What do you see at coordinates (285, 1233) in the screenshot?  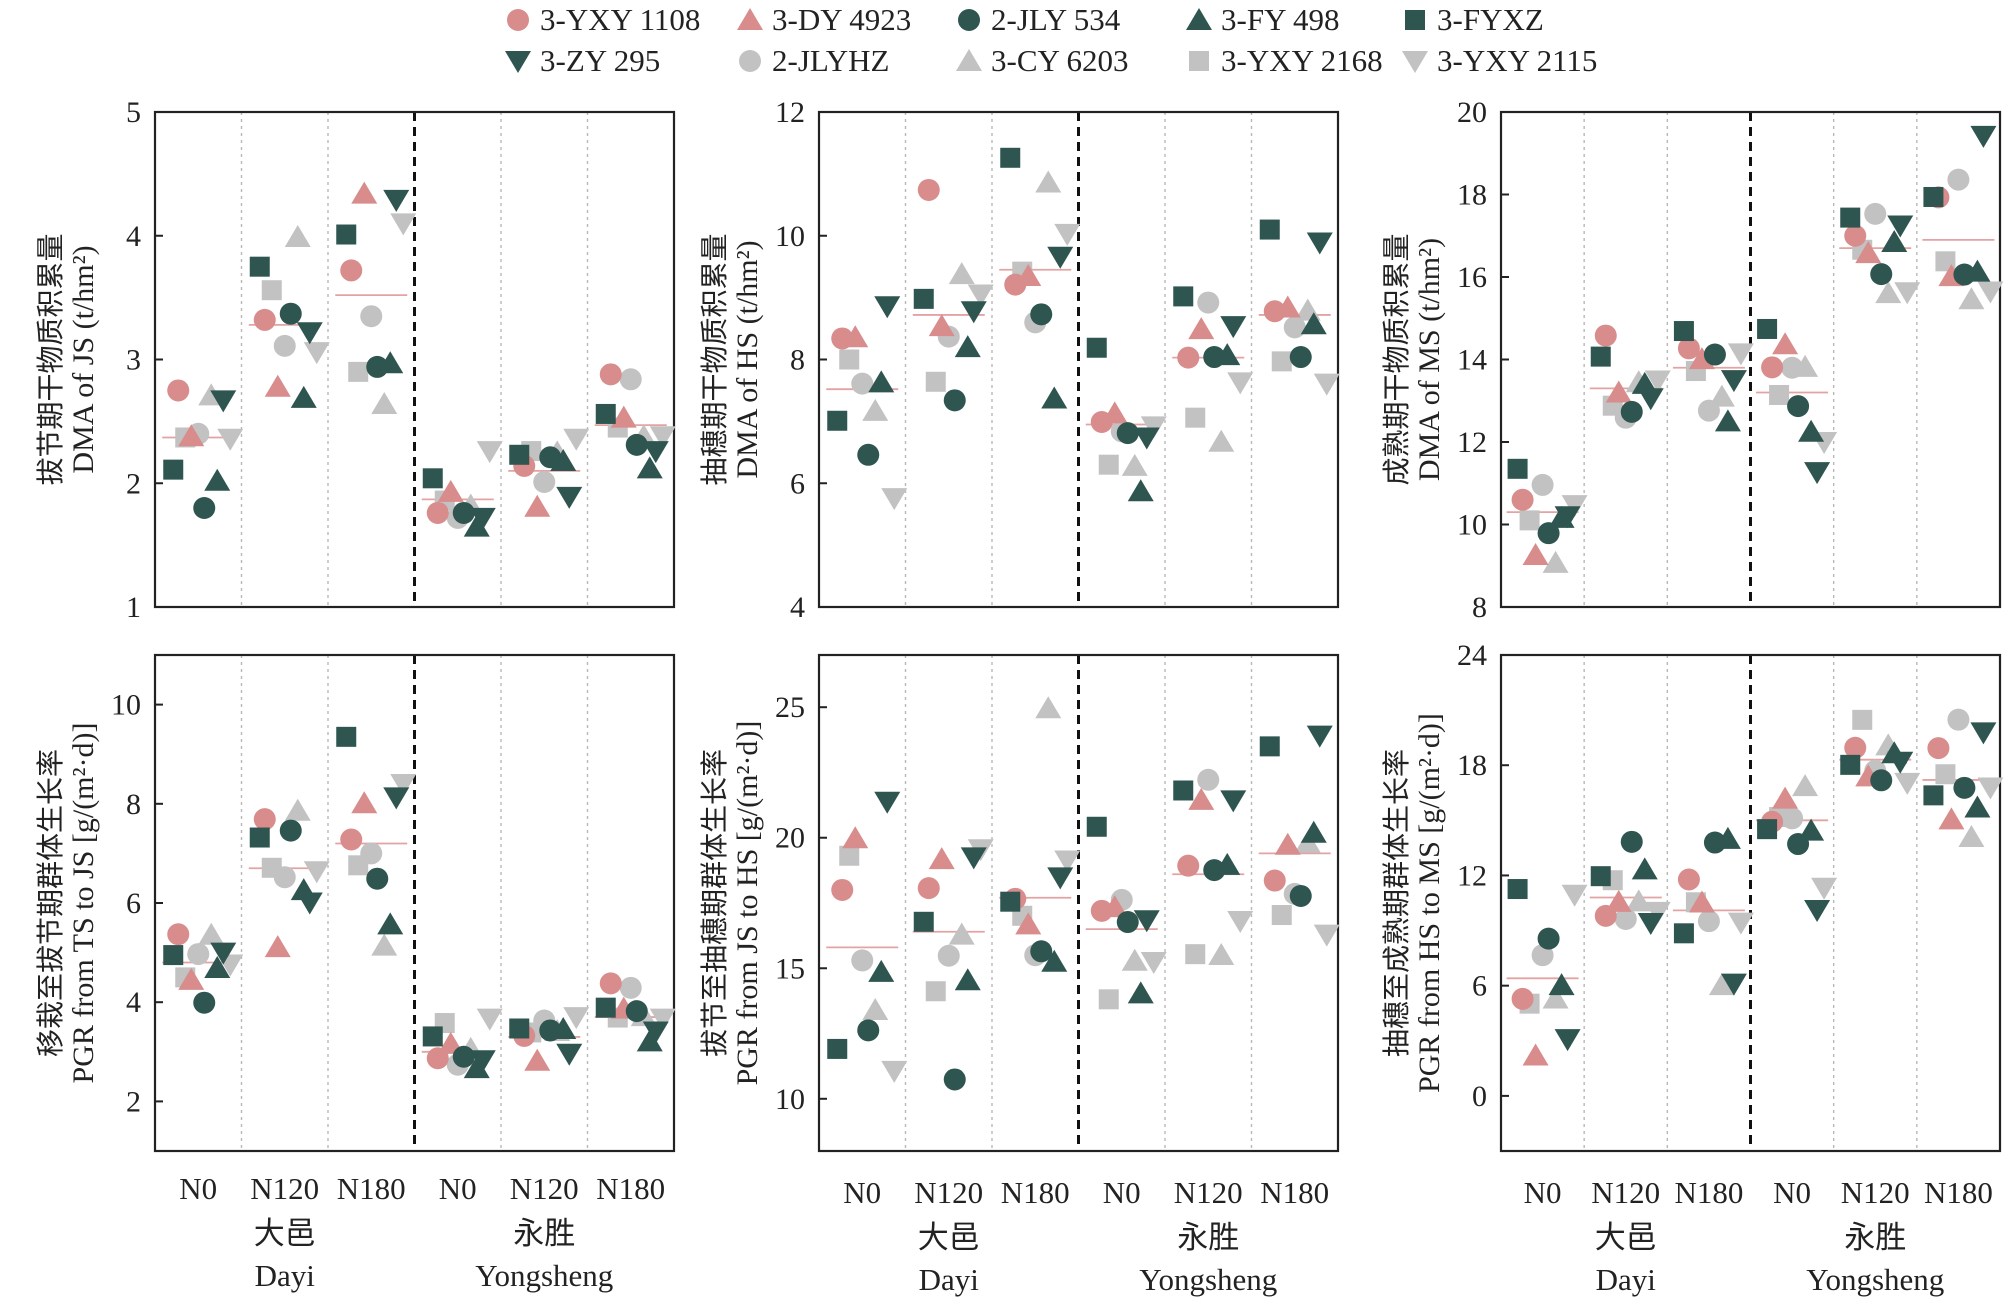 I see `site-label-cn: 大邑` at bounding box center [285, 1233].